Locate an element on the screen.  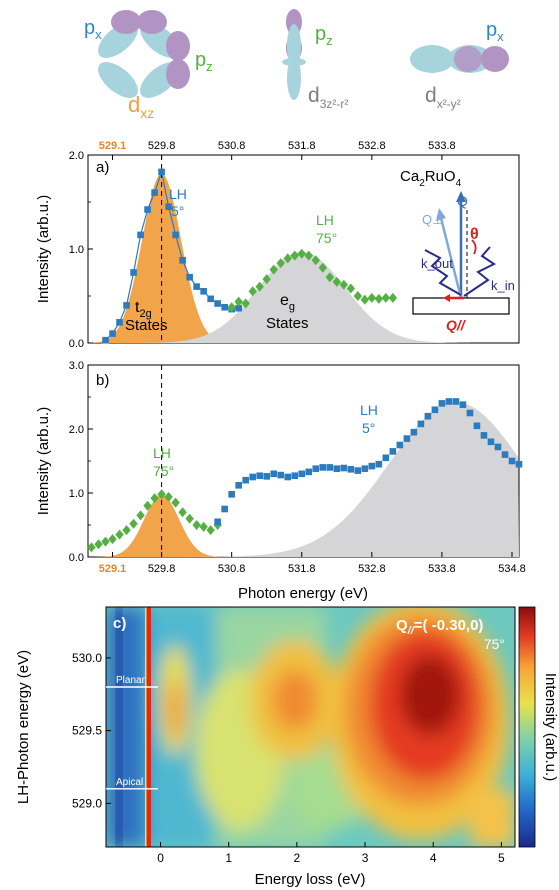
d3z2-lobes is located at coordinates (294, 54).